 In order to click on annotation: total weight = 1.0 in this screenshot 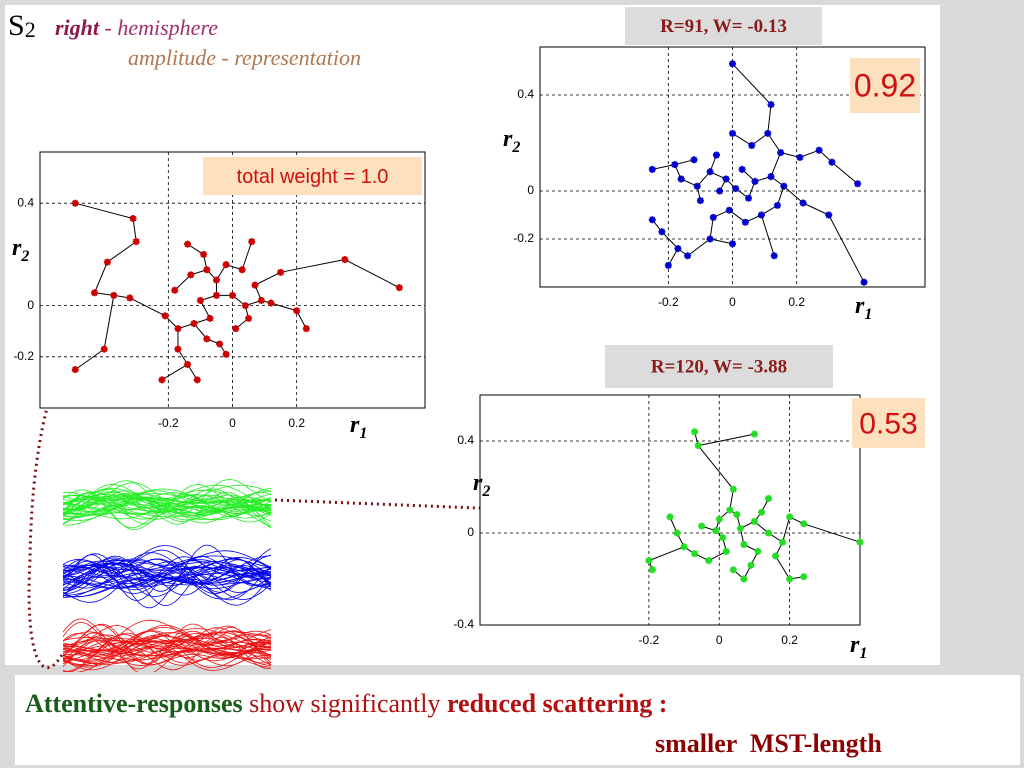, I will do `click(313, 177)`.